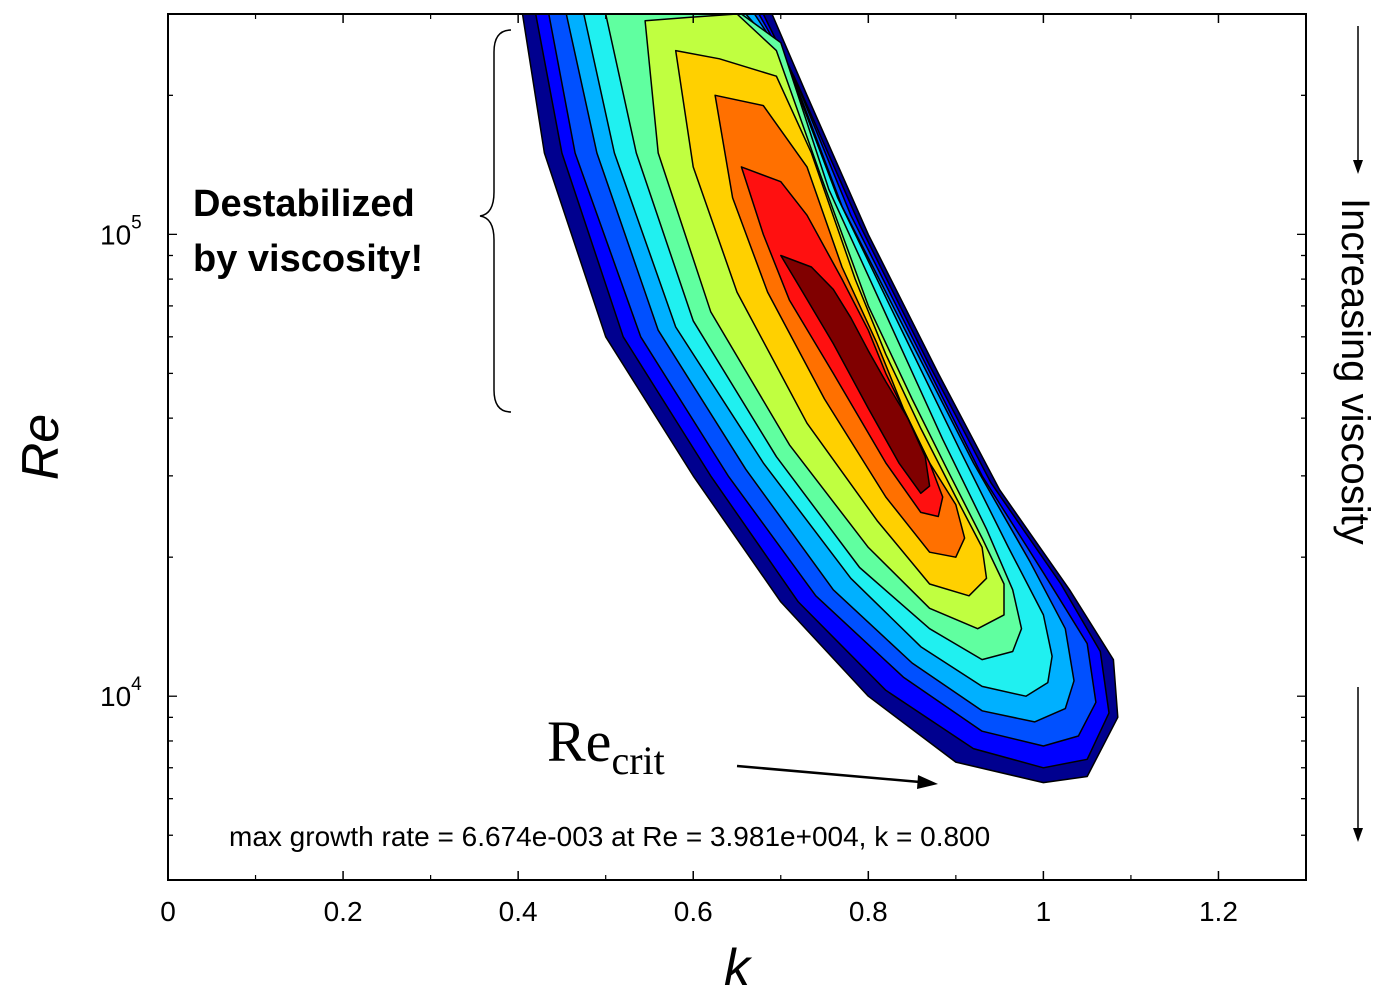 This screenshot has width=1398, height=990. What do you see at coordinates (868, 911) in the screenshot?
I see `x-tick-label: 0.8` at bounding box center [868, 911].